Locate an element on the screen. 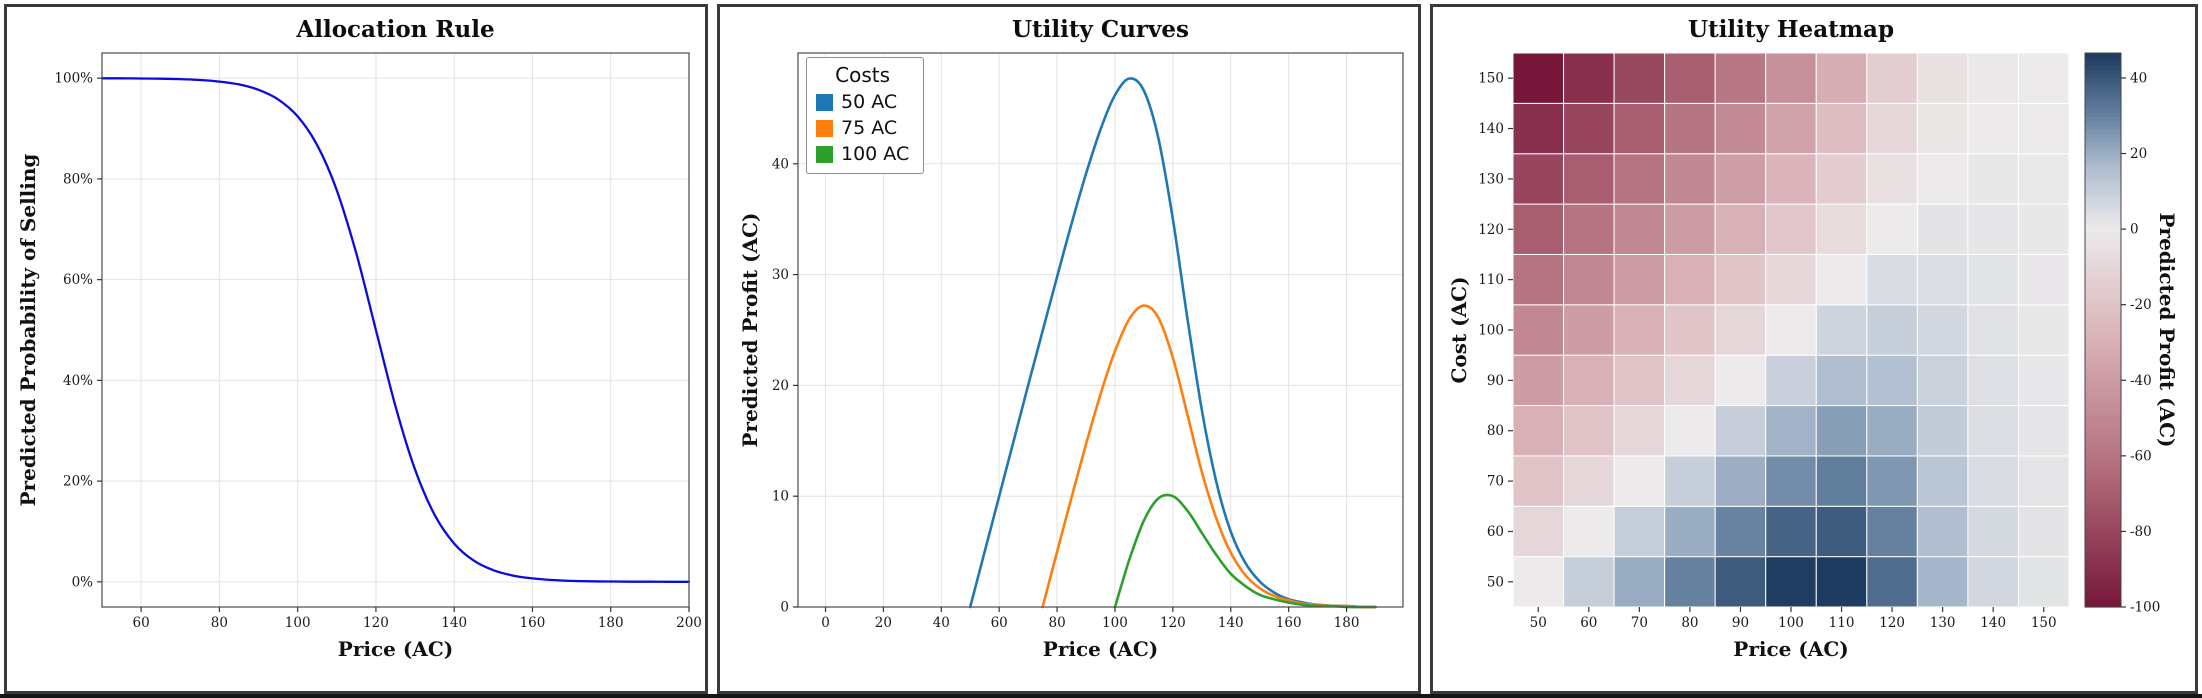 The height and width of the screenshot is (698, 2202). y-tick-label: 130 is located at coordinates (1491, 179).